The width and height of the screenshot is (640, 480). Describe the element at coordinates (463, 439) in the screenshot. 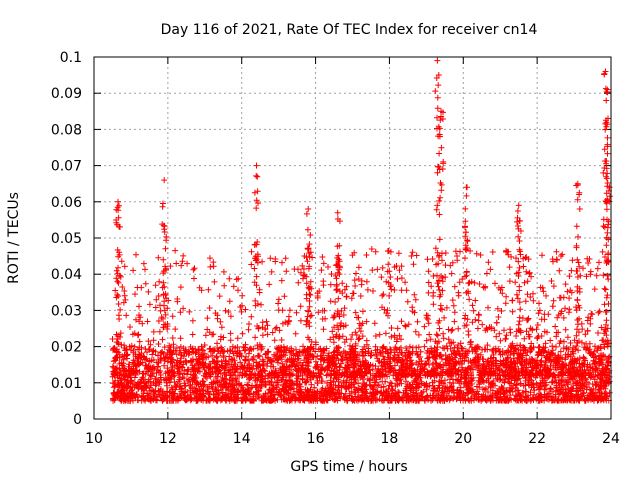

I see `x-tick-label: 20` at that location.